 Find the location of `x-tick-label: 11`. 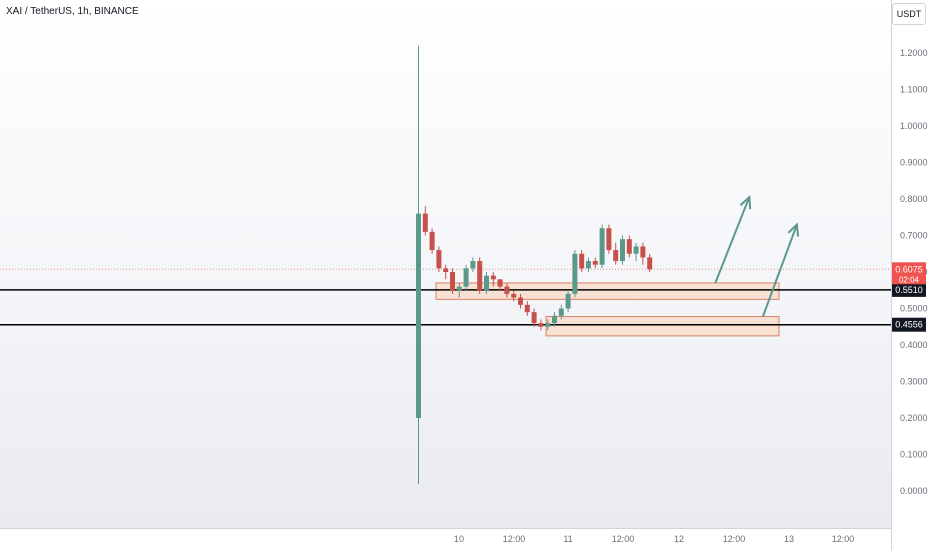

x-tick-label: 11 is located at coordinates (567, 539).